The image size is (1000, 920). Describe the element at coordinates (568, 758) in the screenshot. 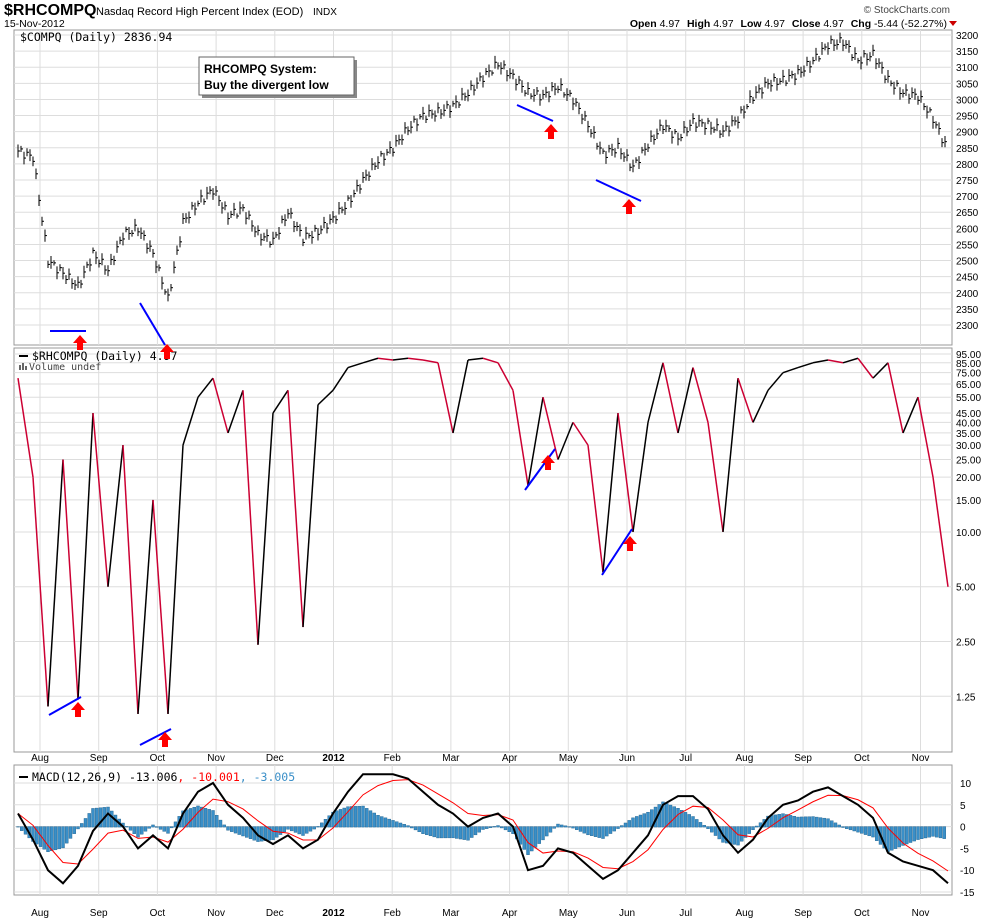

I see `x-axis-label: May` at that location.